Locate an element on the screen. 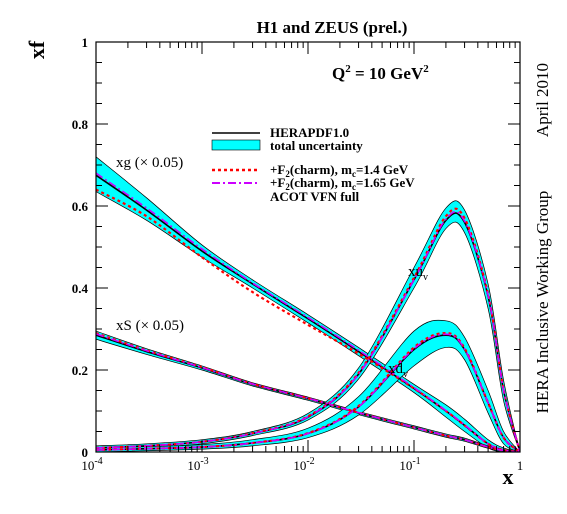 The image size is (567, 514). legend-band-swatch is located at coordinates (236, 145).